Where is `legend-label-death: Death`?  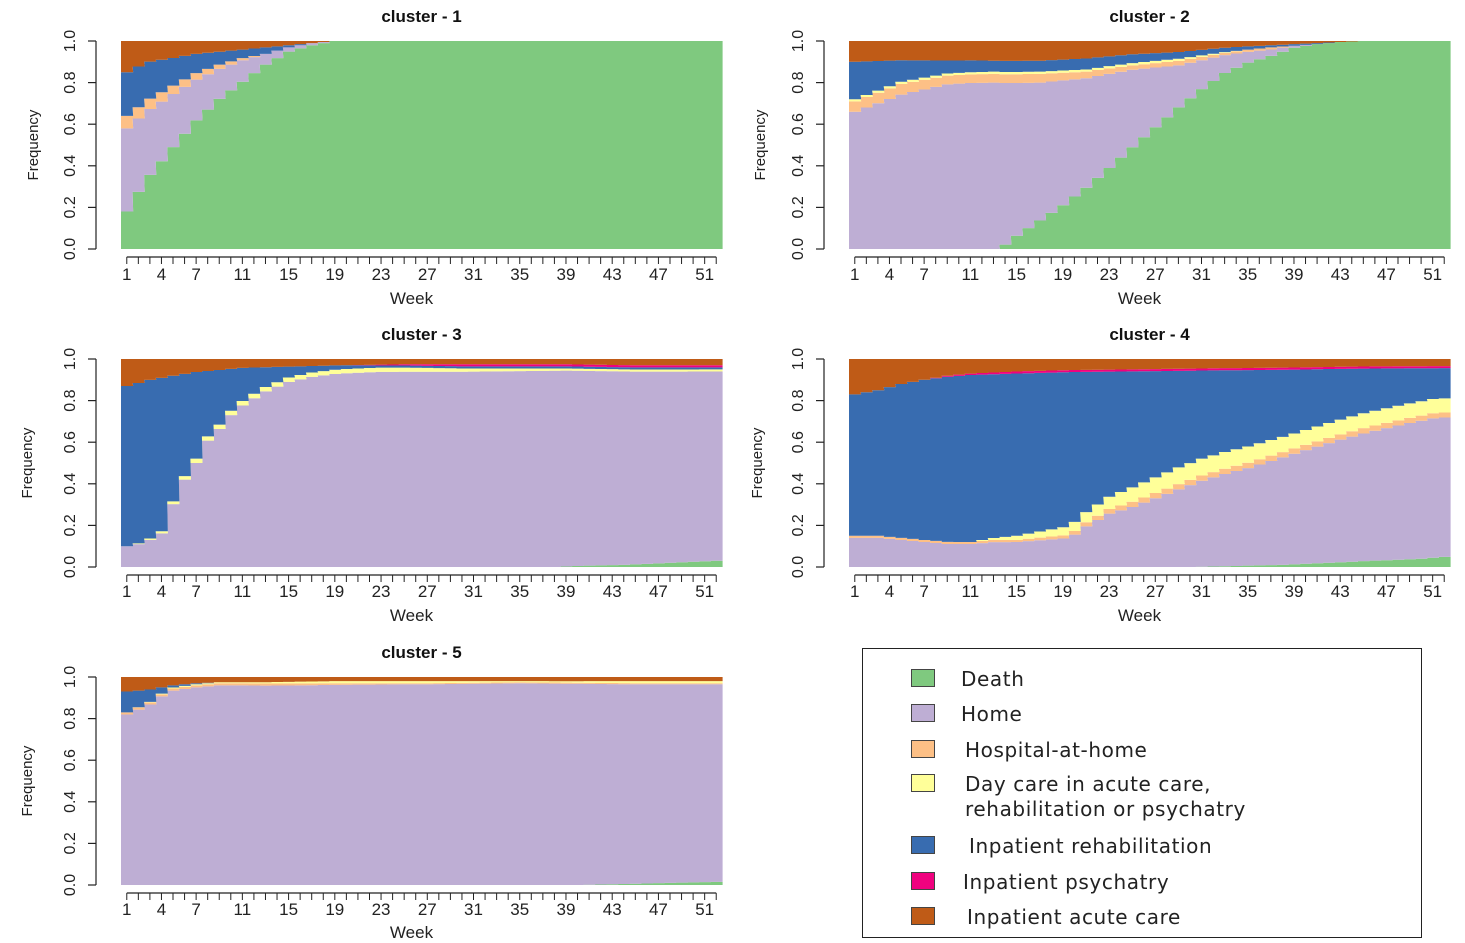 legend-label-death: Death is located at coordinates (993, 679).